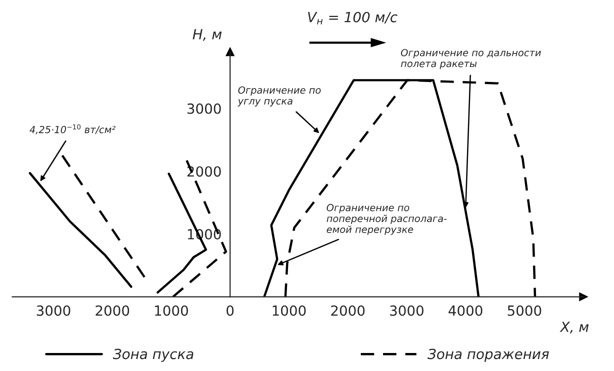 This screenshot has width=614, height=371. Describe the element at coordinates (470, 59) in the screenshot. I see `annotation: Ограничение по дальности полета ракеты` at that location.